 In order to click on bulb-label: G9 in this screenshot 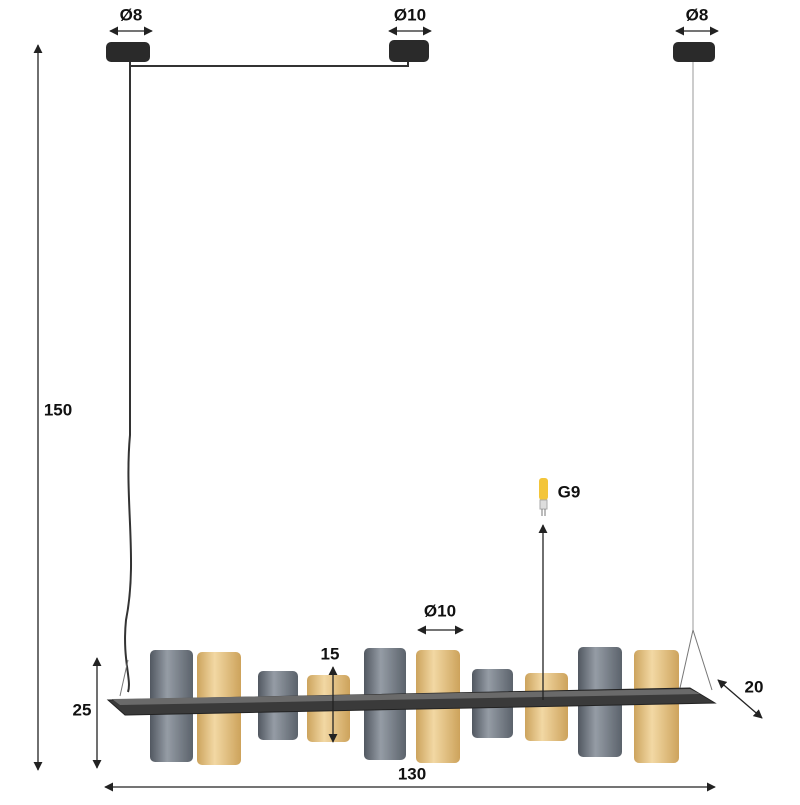, I will do `click(569, 491)`.